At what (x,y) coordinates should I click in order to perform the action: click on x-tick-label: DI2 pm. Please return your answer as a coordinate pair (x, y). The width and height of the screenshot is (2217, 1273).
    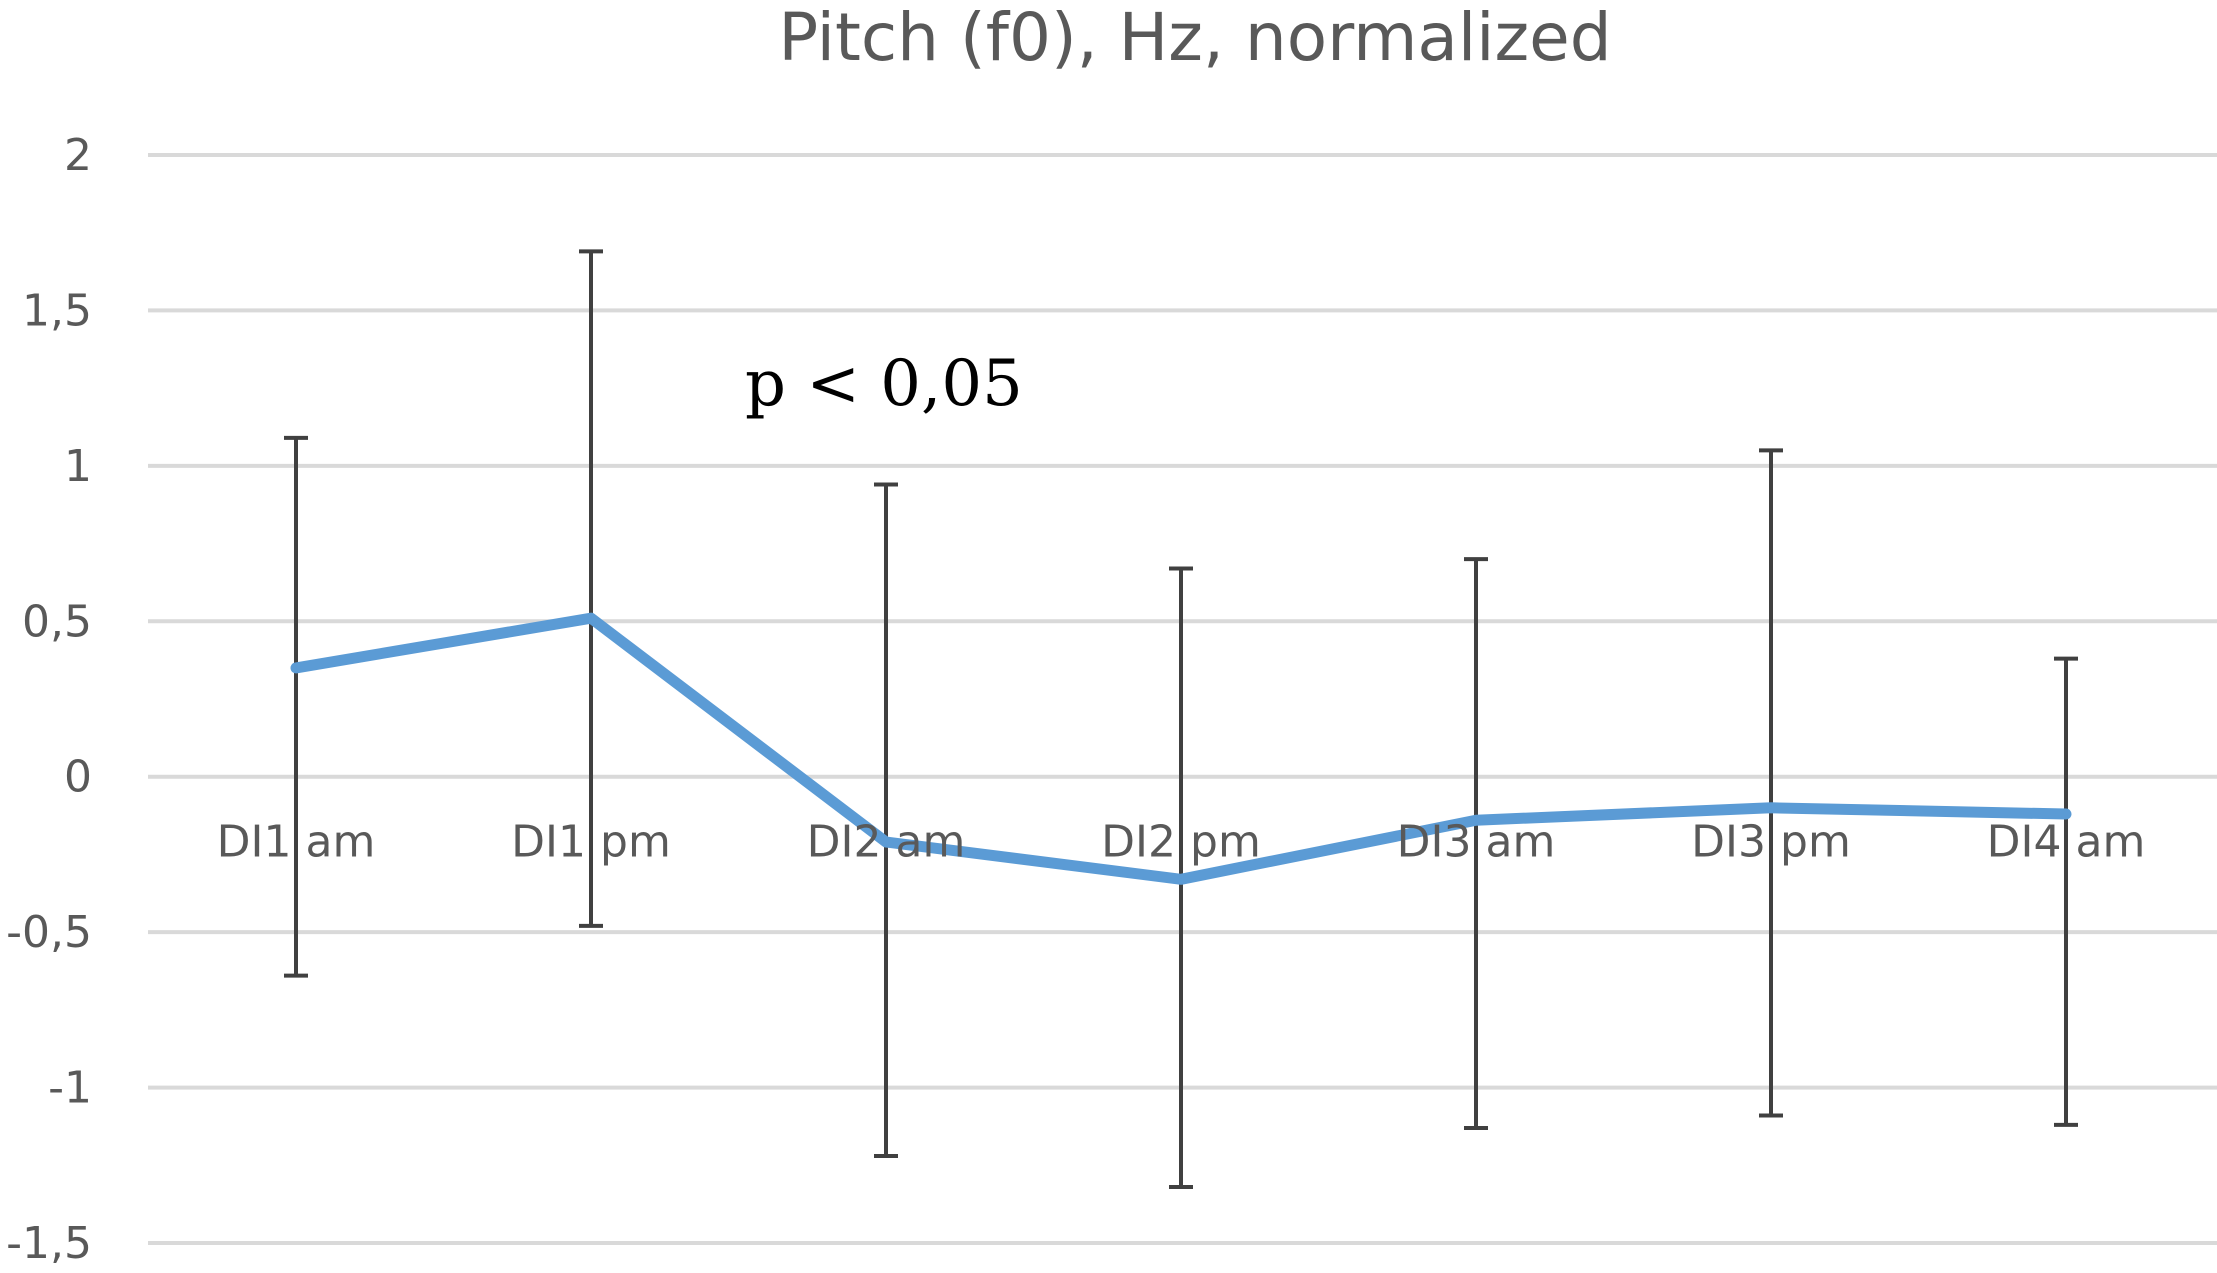
    Looking at the image, I should click on (1181, 842).